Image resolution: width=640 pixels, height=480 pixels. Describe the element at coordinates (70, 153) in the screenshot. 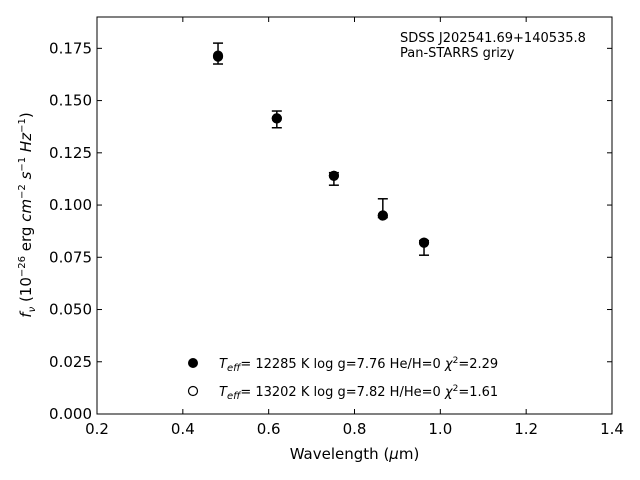

I see `y-tick-label: 0.125` at that location.